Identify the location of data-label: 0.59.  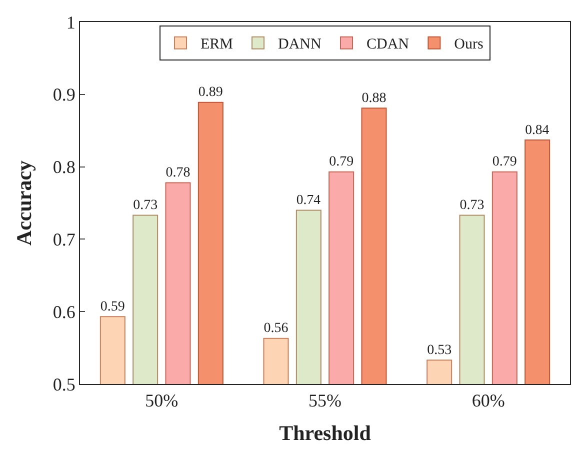
(112, 306).